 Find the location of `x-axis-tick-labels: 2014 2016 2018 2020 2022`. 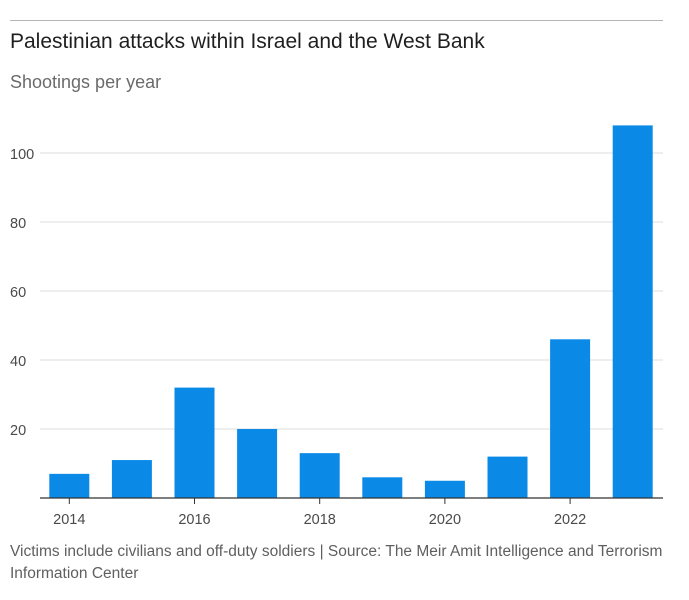

x-axis-tick-labels: 2014 2016 2018 2020 2022 is located at coordinates (319, 520).